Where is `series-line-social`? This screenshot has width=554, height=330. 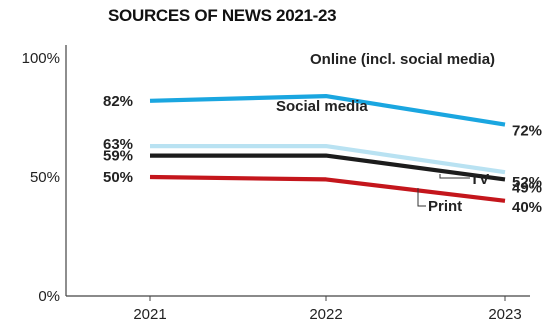
series-line-social is located at coordinates (328, 159).